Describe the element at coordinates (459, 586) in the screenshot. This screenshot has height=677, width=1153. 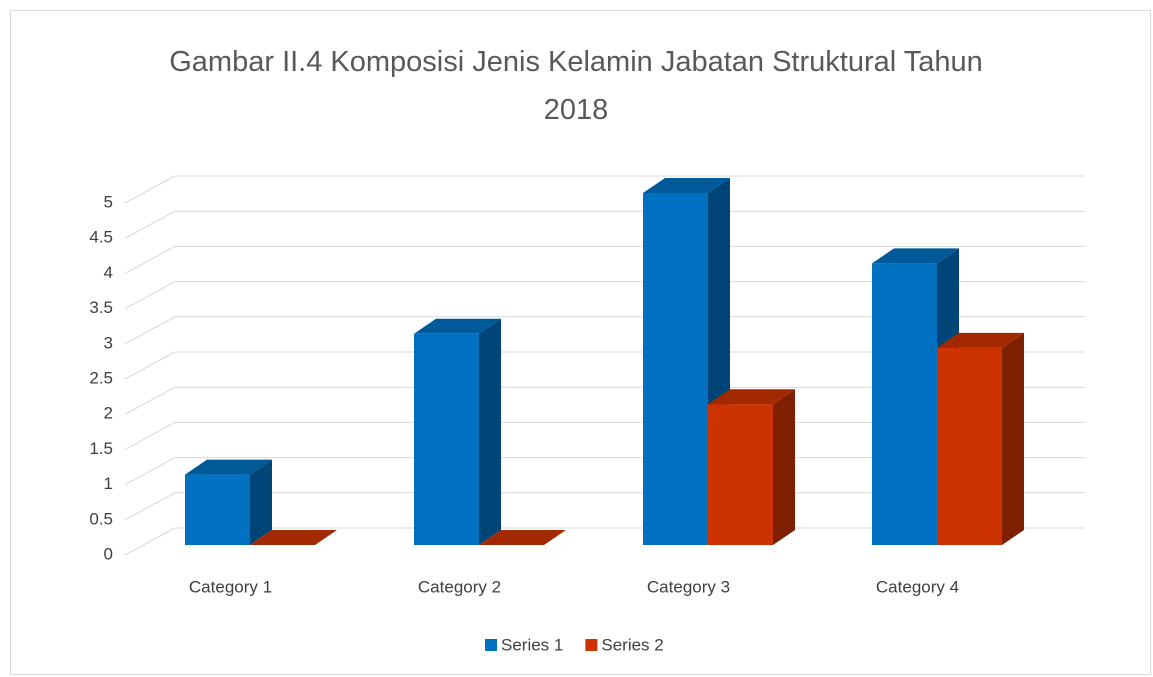
I see `x-tick-label: Category 2` at that location.